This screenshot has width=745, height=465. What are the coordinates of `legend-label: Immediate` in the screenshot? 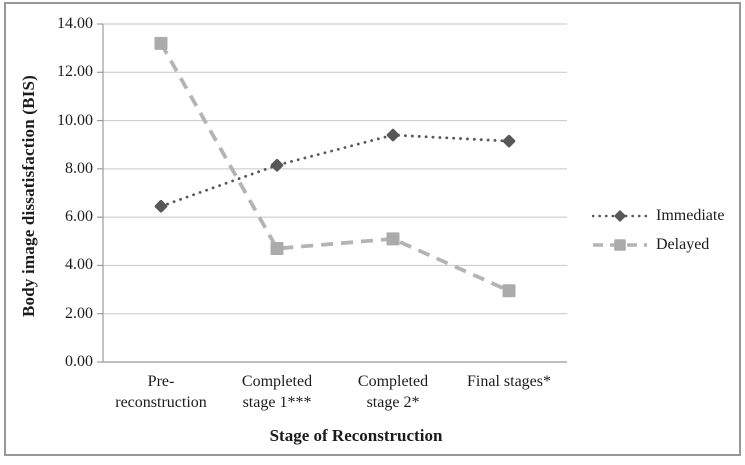 It's located at (690, 215).